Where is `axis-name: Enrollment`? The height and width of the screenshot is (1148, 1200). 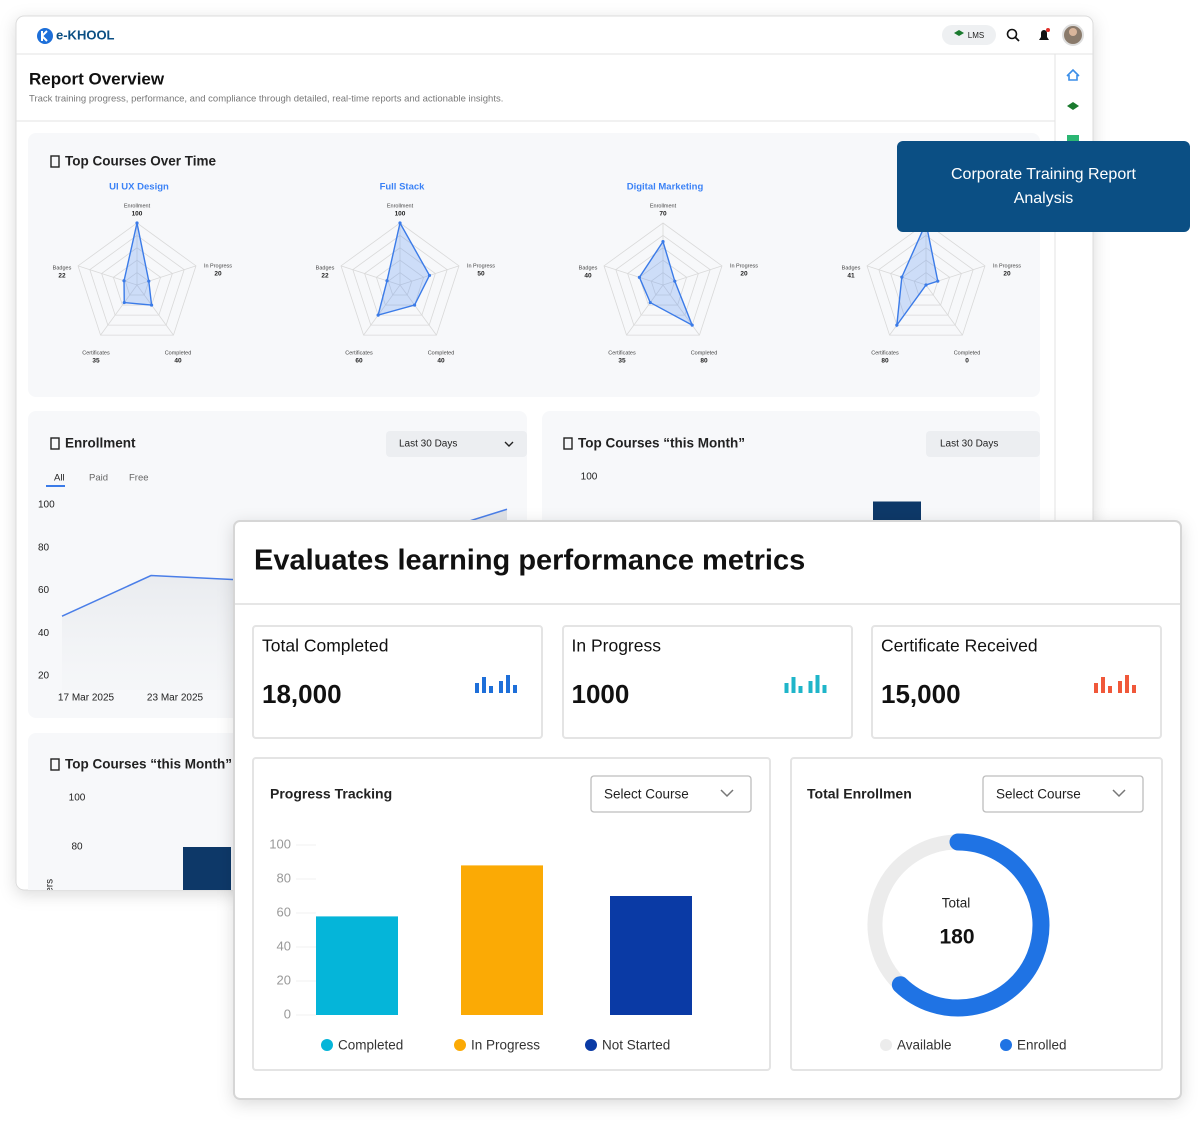 axis-name: Enrollment is located at coordinates (400, 206).